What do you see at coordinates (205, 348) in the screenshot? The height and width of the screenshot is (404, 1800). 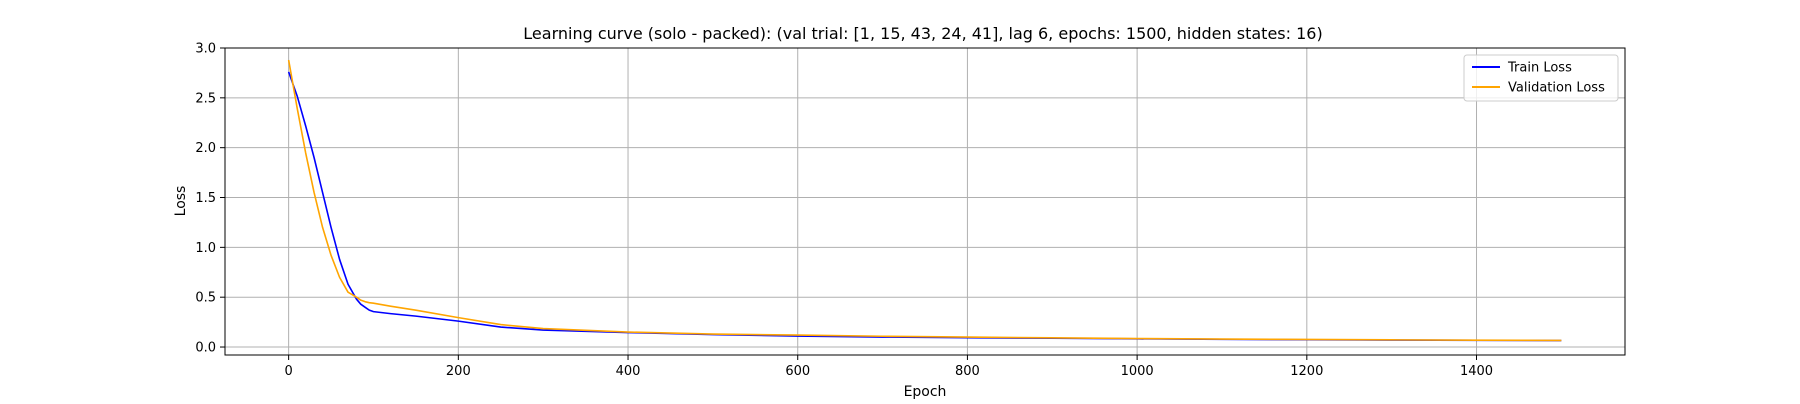 I see `y-tick-label: 0.0` at bounding box center [205, 348].